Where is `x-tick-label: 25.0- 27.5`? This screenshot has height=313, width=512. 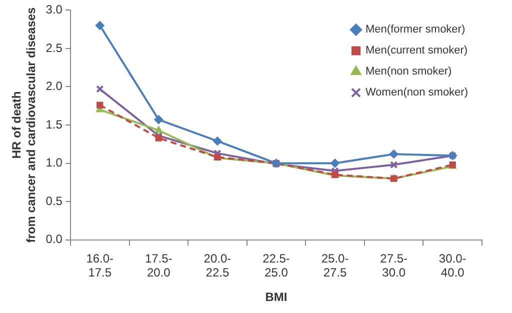 x-tick-label: 25.0- 27.5 is located at coordinates (335, 265).